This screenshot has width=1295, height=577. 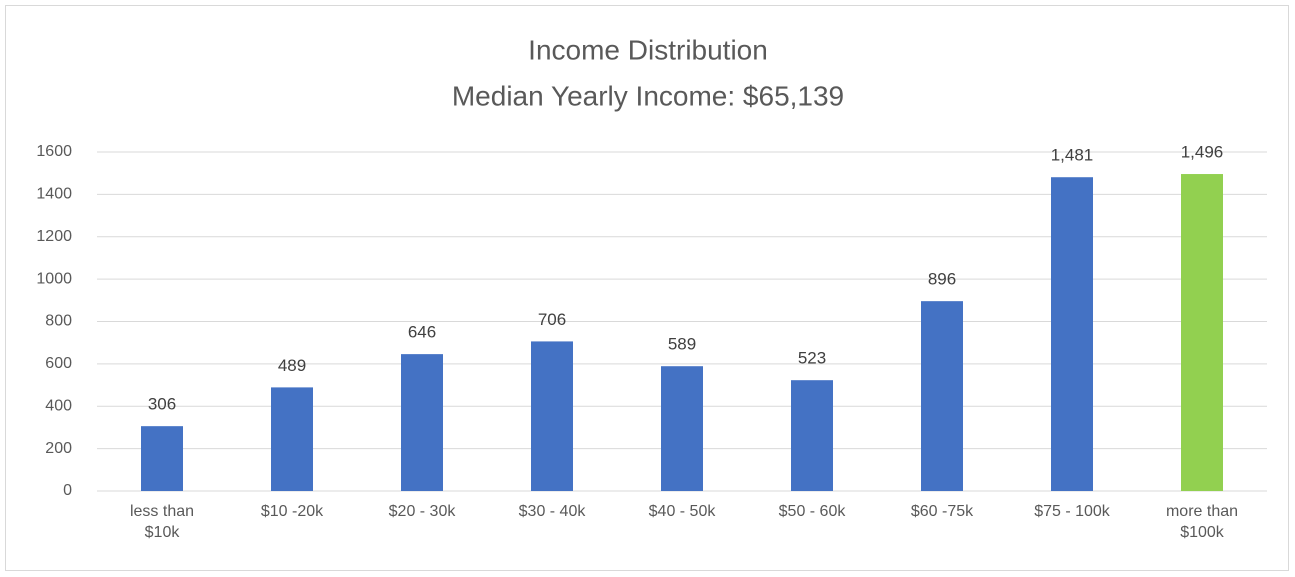 I want to click on x-tick-label: $60 -75k, so click(x=942, y=511).